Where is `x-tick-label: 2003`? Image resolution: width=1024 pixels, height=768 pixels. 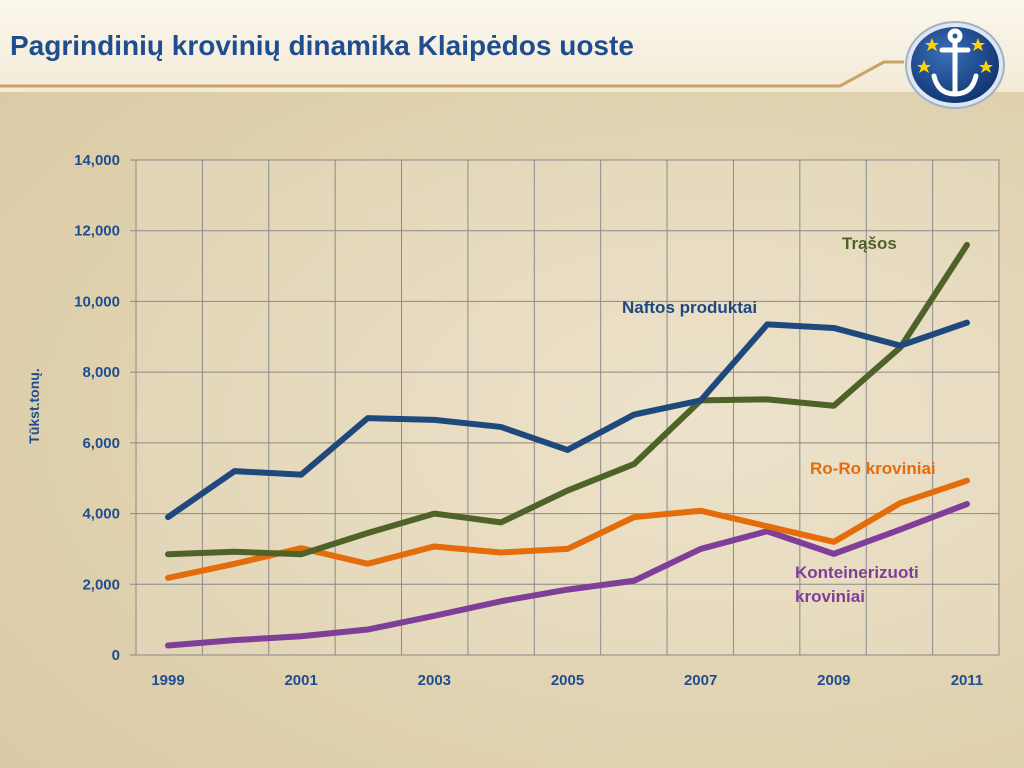
x-tick-label: 2003 is located at coordinates (434, 680).